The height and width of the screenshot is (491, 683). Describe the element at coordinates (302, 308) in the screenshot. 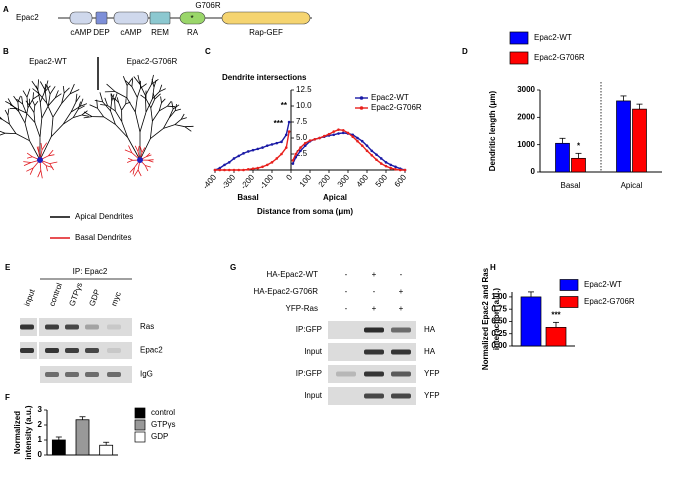

I see `condition-label: YFP-Ras` at that location.